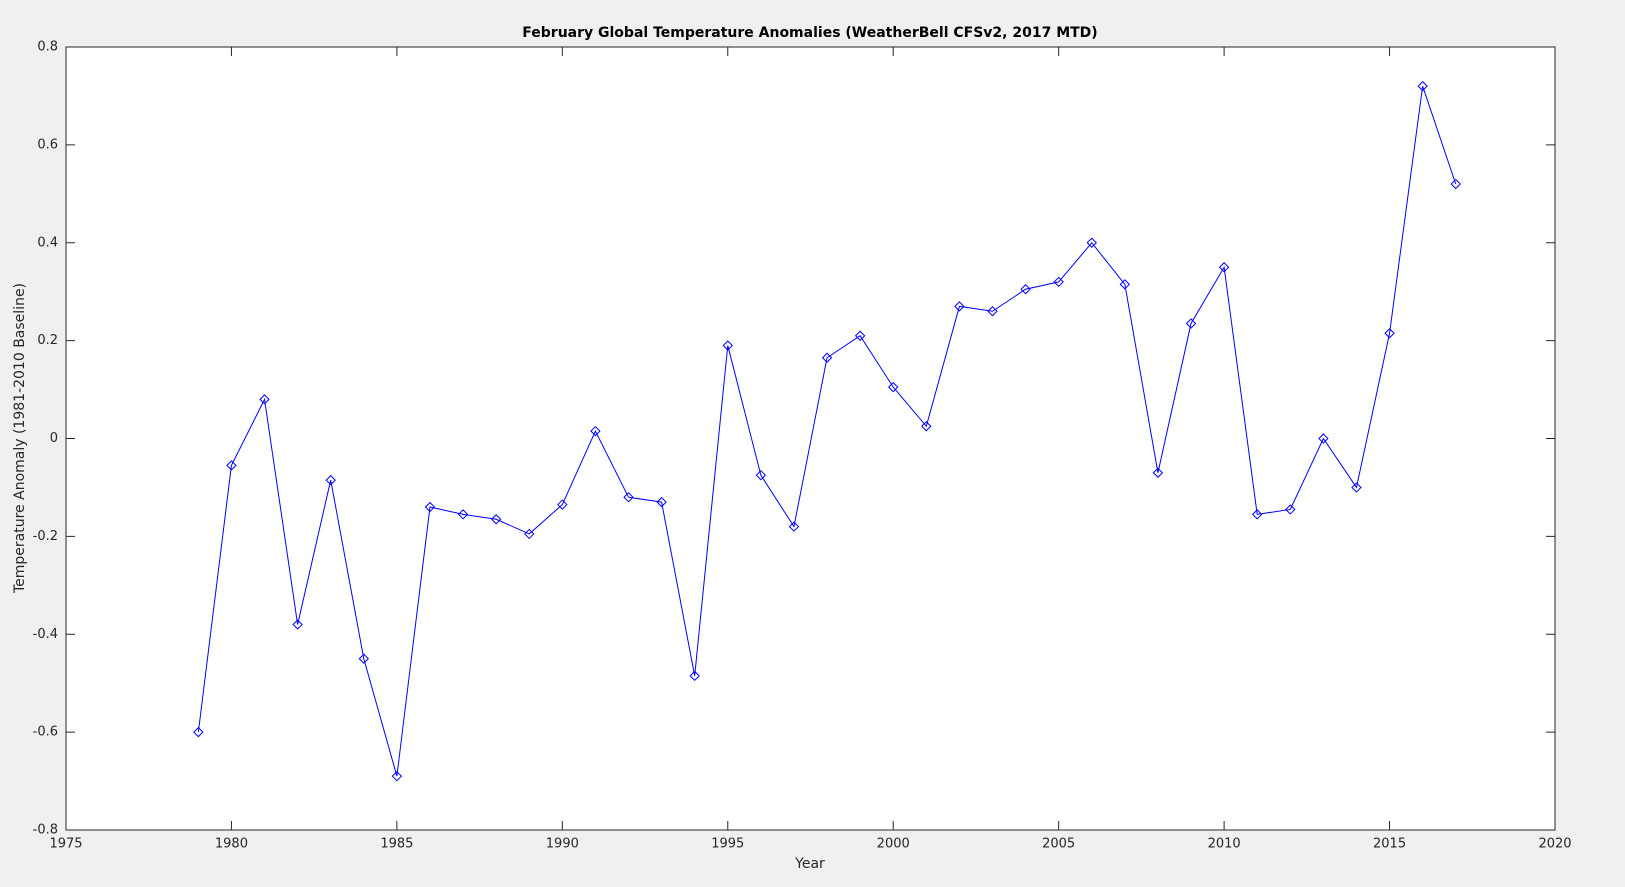  Describe the element at coordinates (47, 242) in the screenshot. I see `y-tick-label: 0.4` at that location.